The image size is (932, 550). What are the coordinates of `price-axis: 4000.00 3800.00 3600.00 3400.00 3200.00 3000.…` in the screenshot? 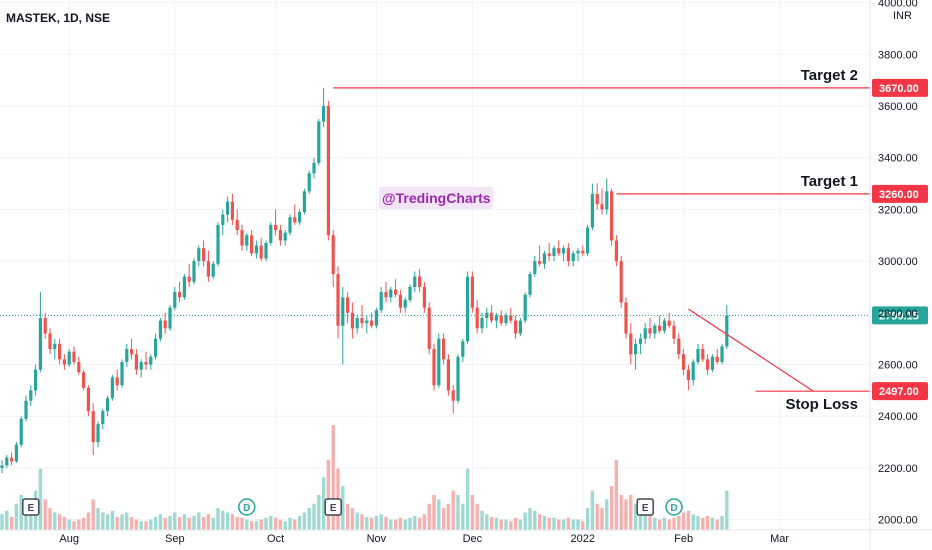 It's located at (898, 263).